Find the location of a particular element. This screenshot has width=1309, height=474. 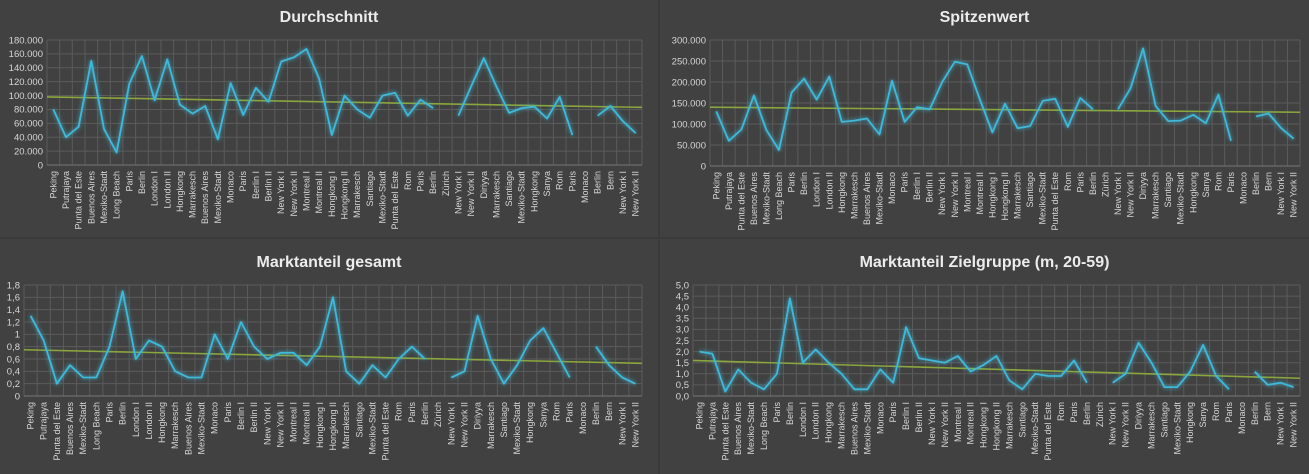

trend-line is located at coordinates (1005, 110).